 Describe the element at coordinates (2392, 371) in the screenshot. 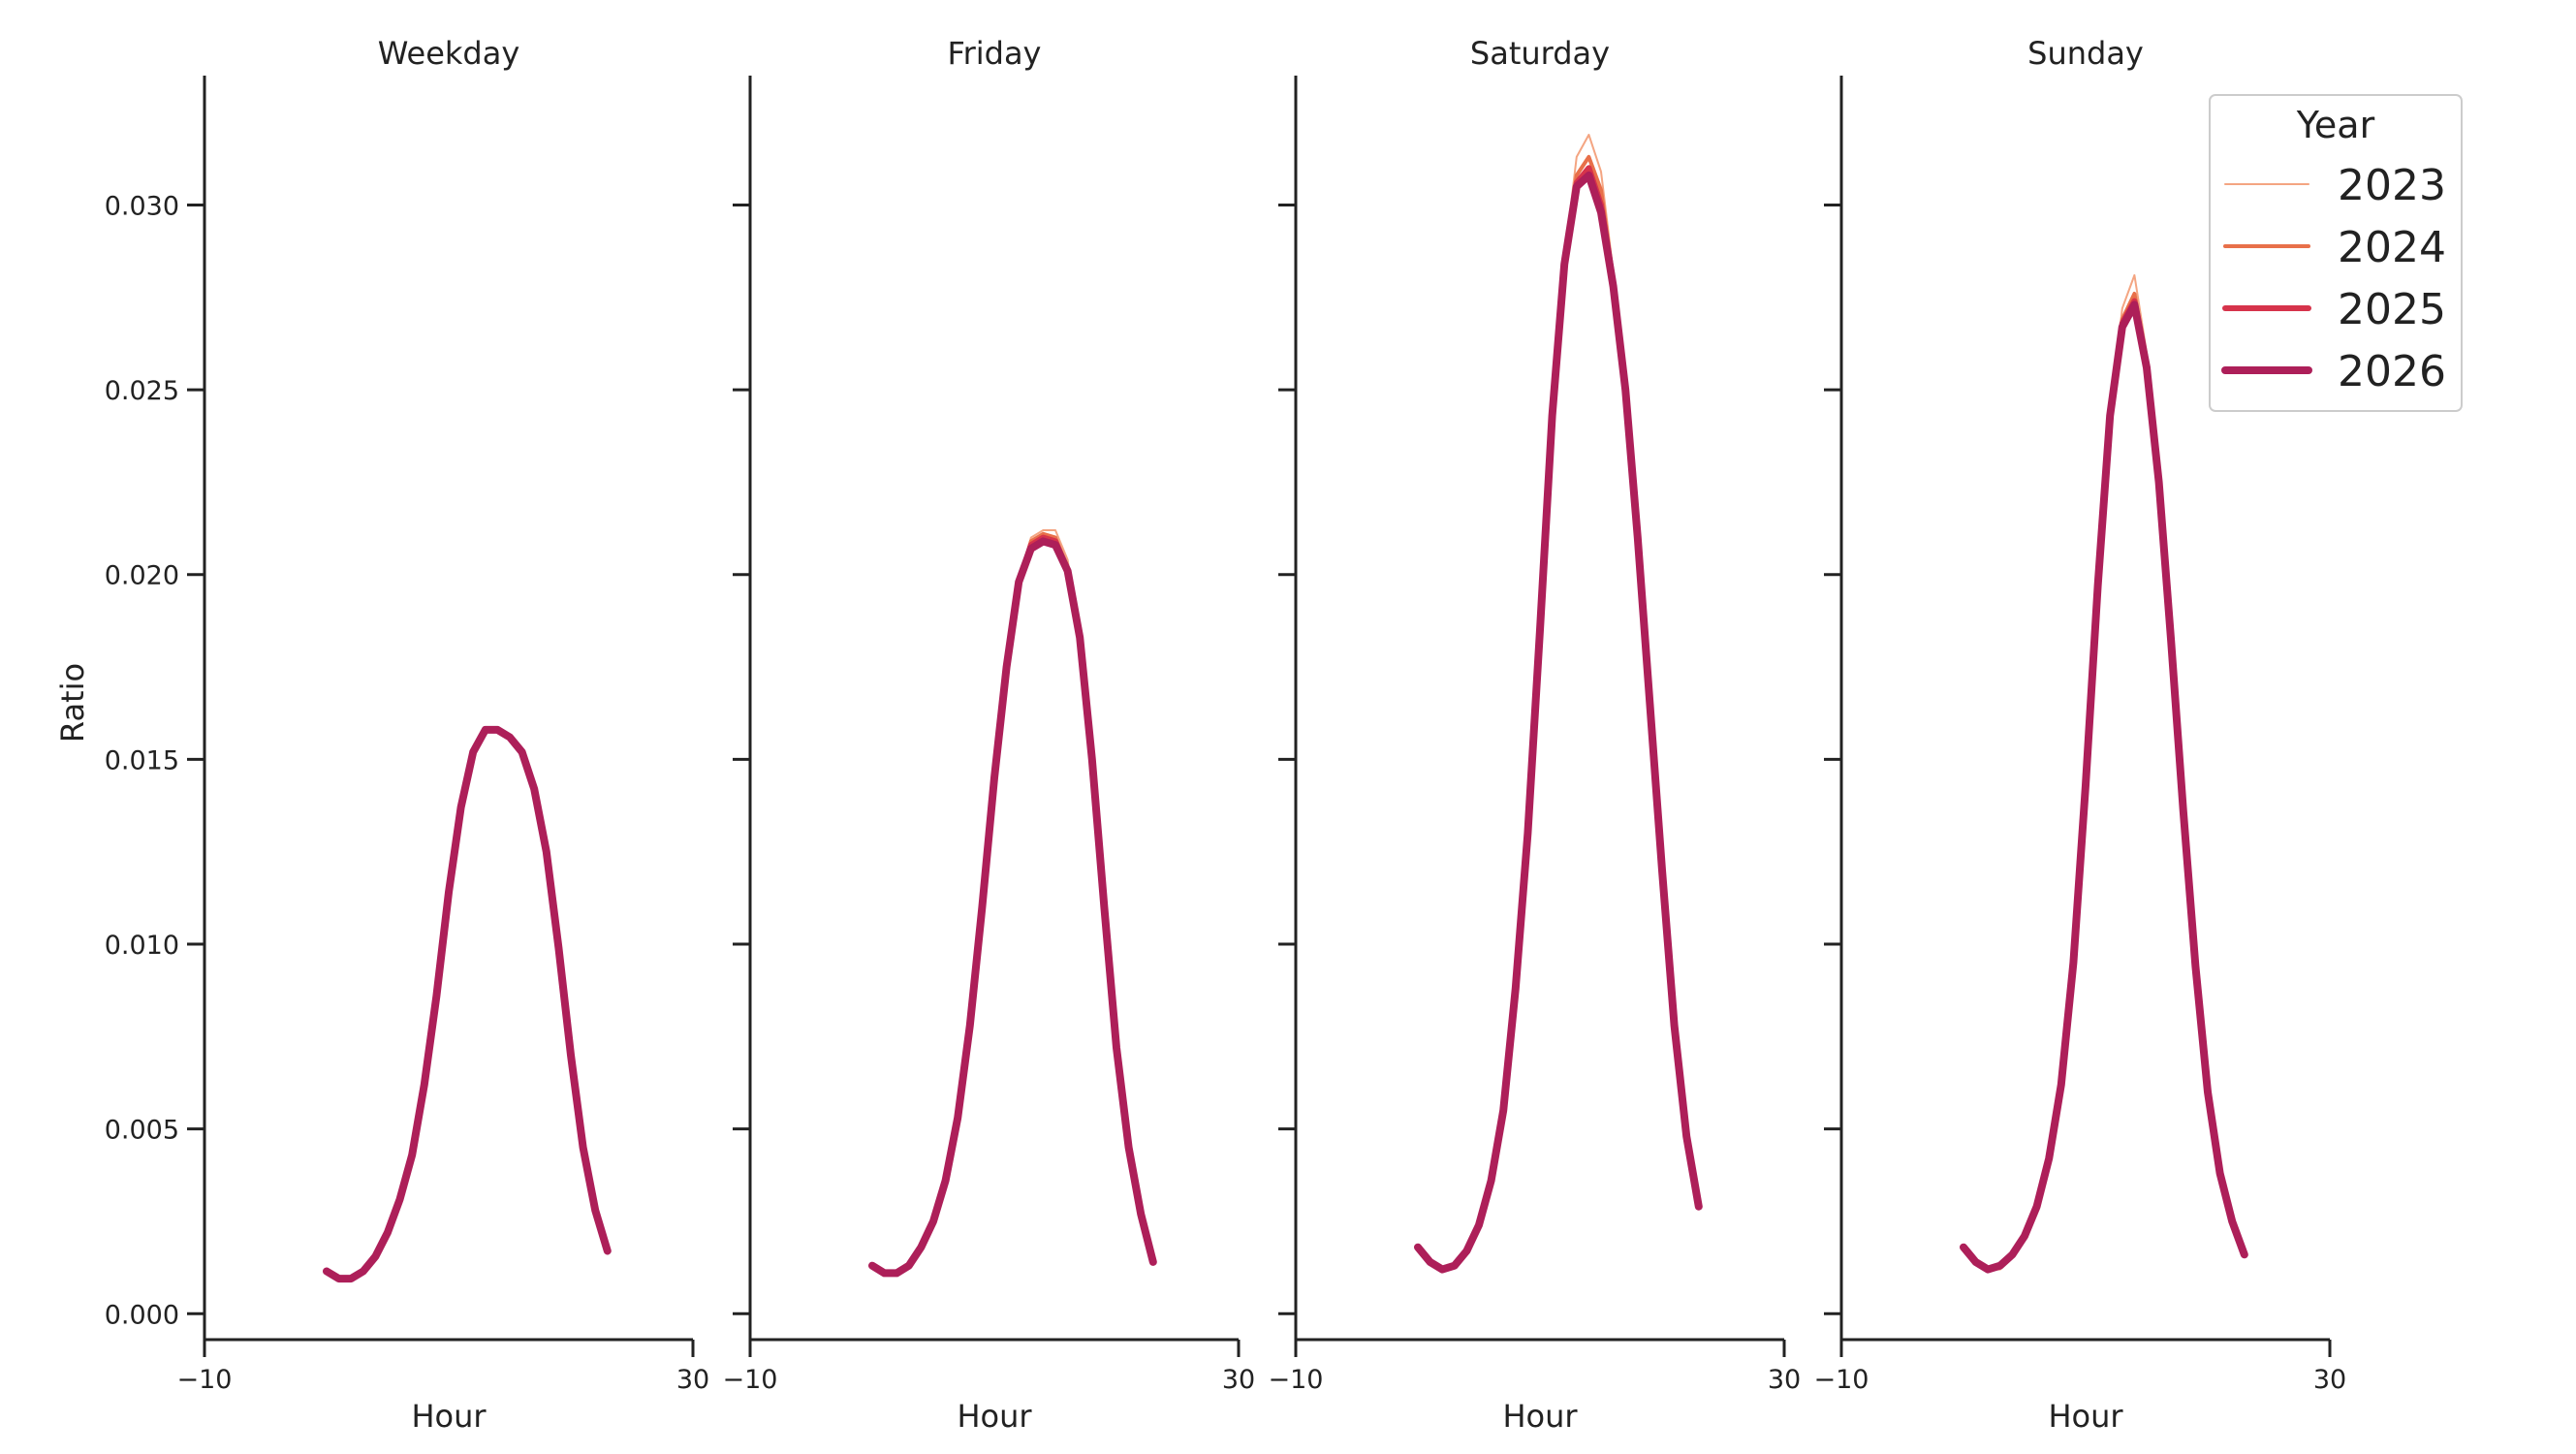

I see `legend-label-2026: 2026` at that location.